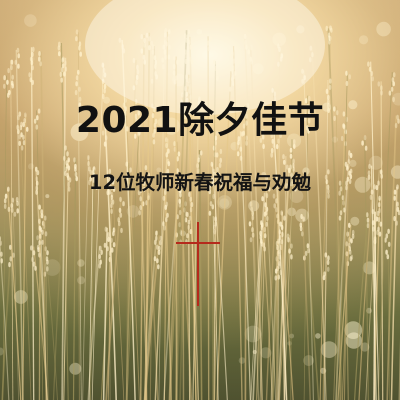 The height and width of the screenshot is (400, 400). Describe the element at coordinates (200, 120) in the screenshot. I see `poster-title: 2021除夕佳节` at that location.